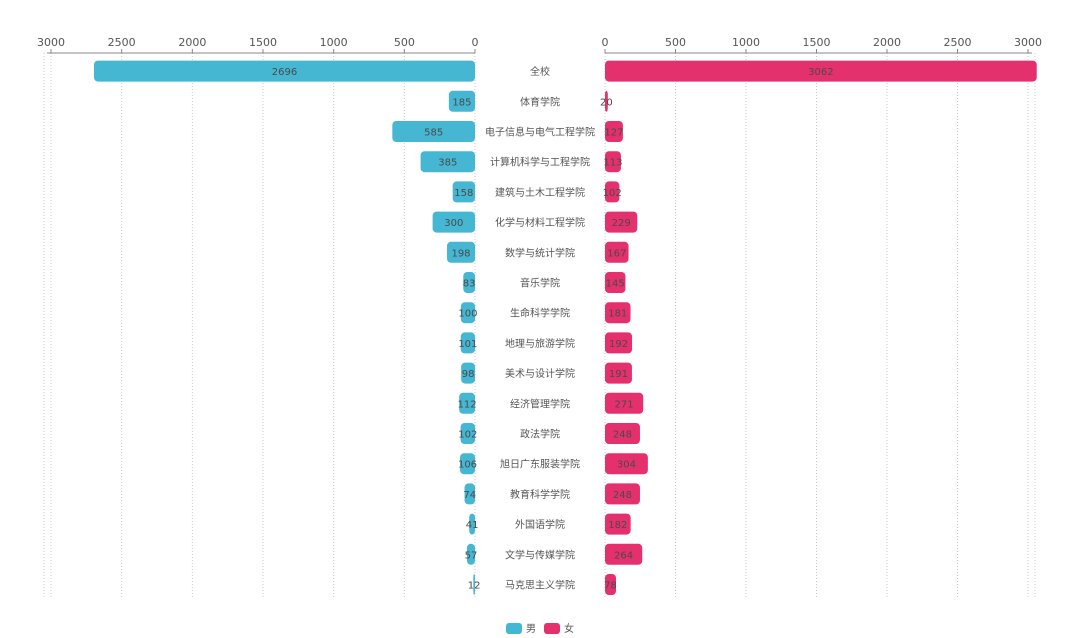 This screenshot has width=1080, height=638. I want to click on category-label: 化学与材料工程学院, so click(540, 222).